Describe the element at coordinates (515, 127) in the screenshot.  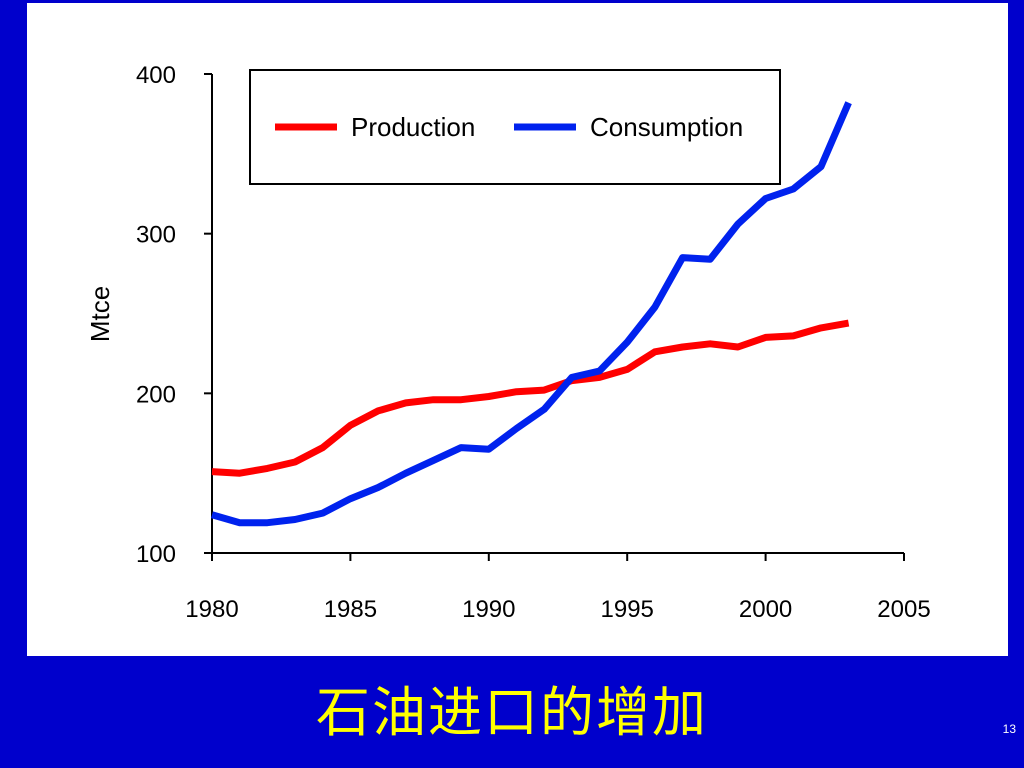
I see `chart-legend: Production Consumption` at that location.